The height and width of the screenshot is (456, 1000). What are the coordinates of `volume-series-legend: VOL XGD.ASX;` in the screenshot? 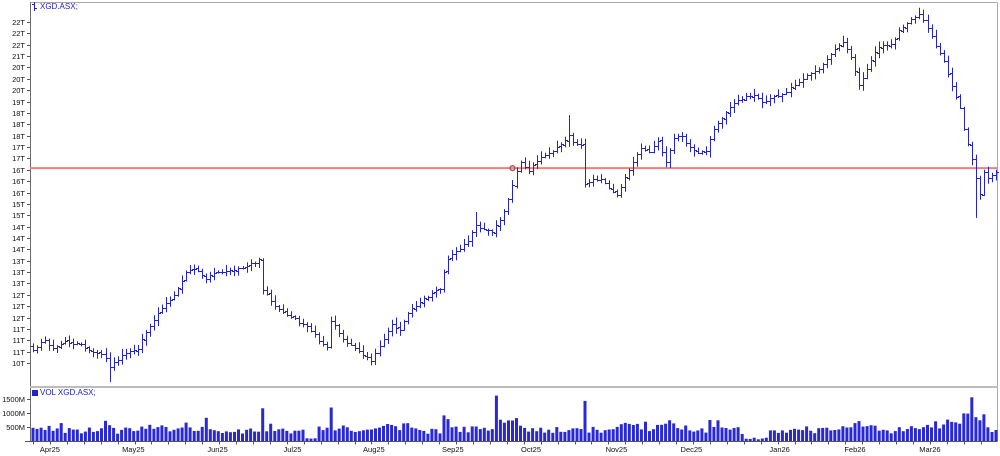 It's located at (64, 393).